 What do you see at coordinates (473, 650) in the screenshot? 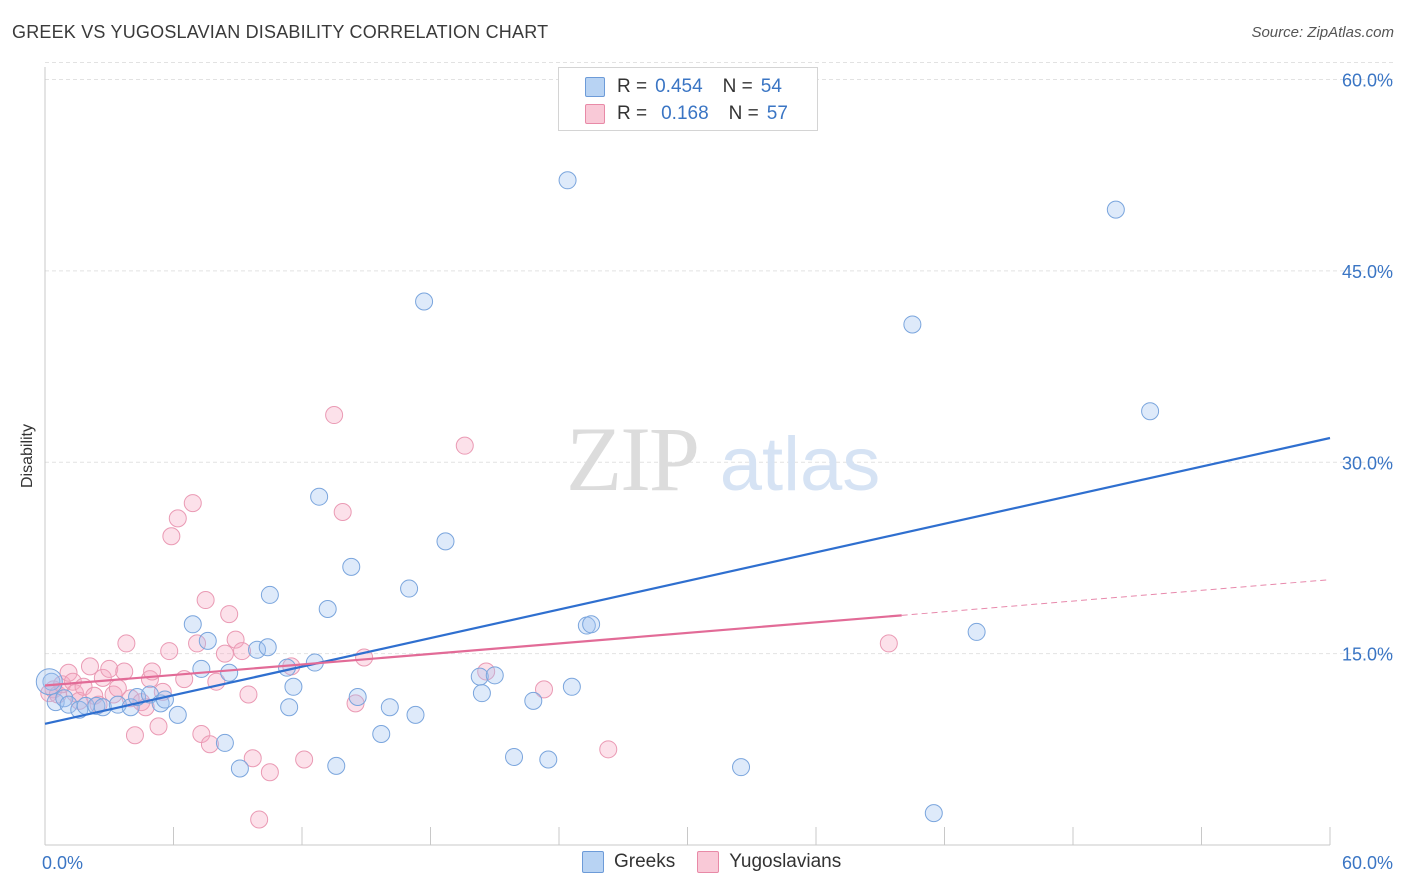
I see `yugoslavians-trend-line` at bounding box center [473, 650].